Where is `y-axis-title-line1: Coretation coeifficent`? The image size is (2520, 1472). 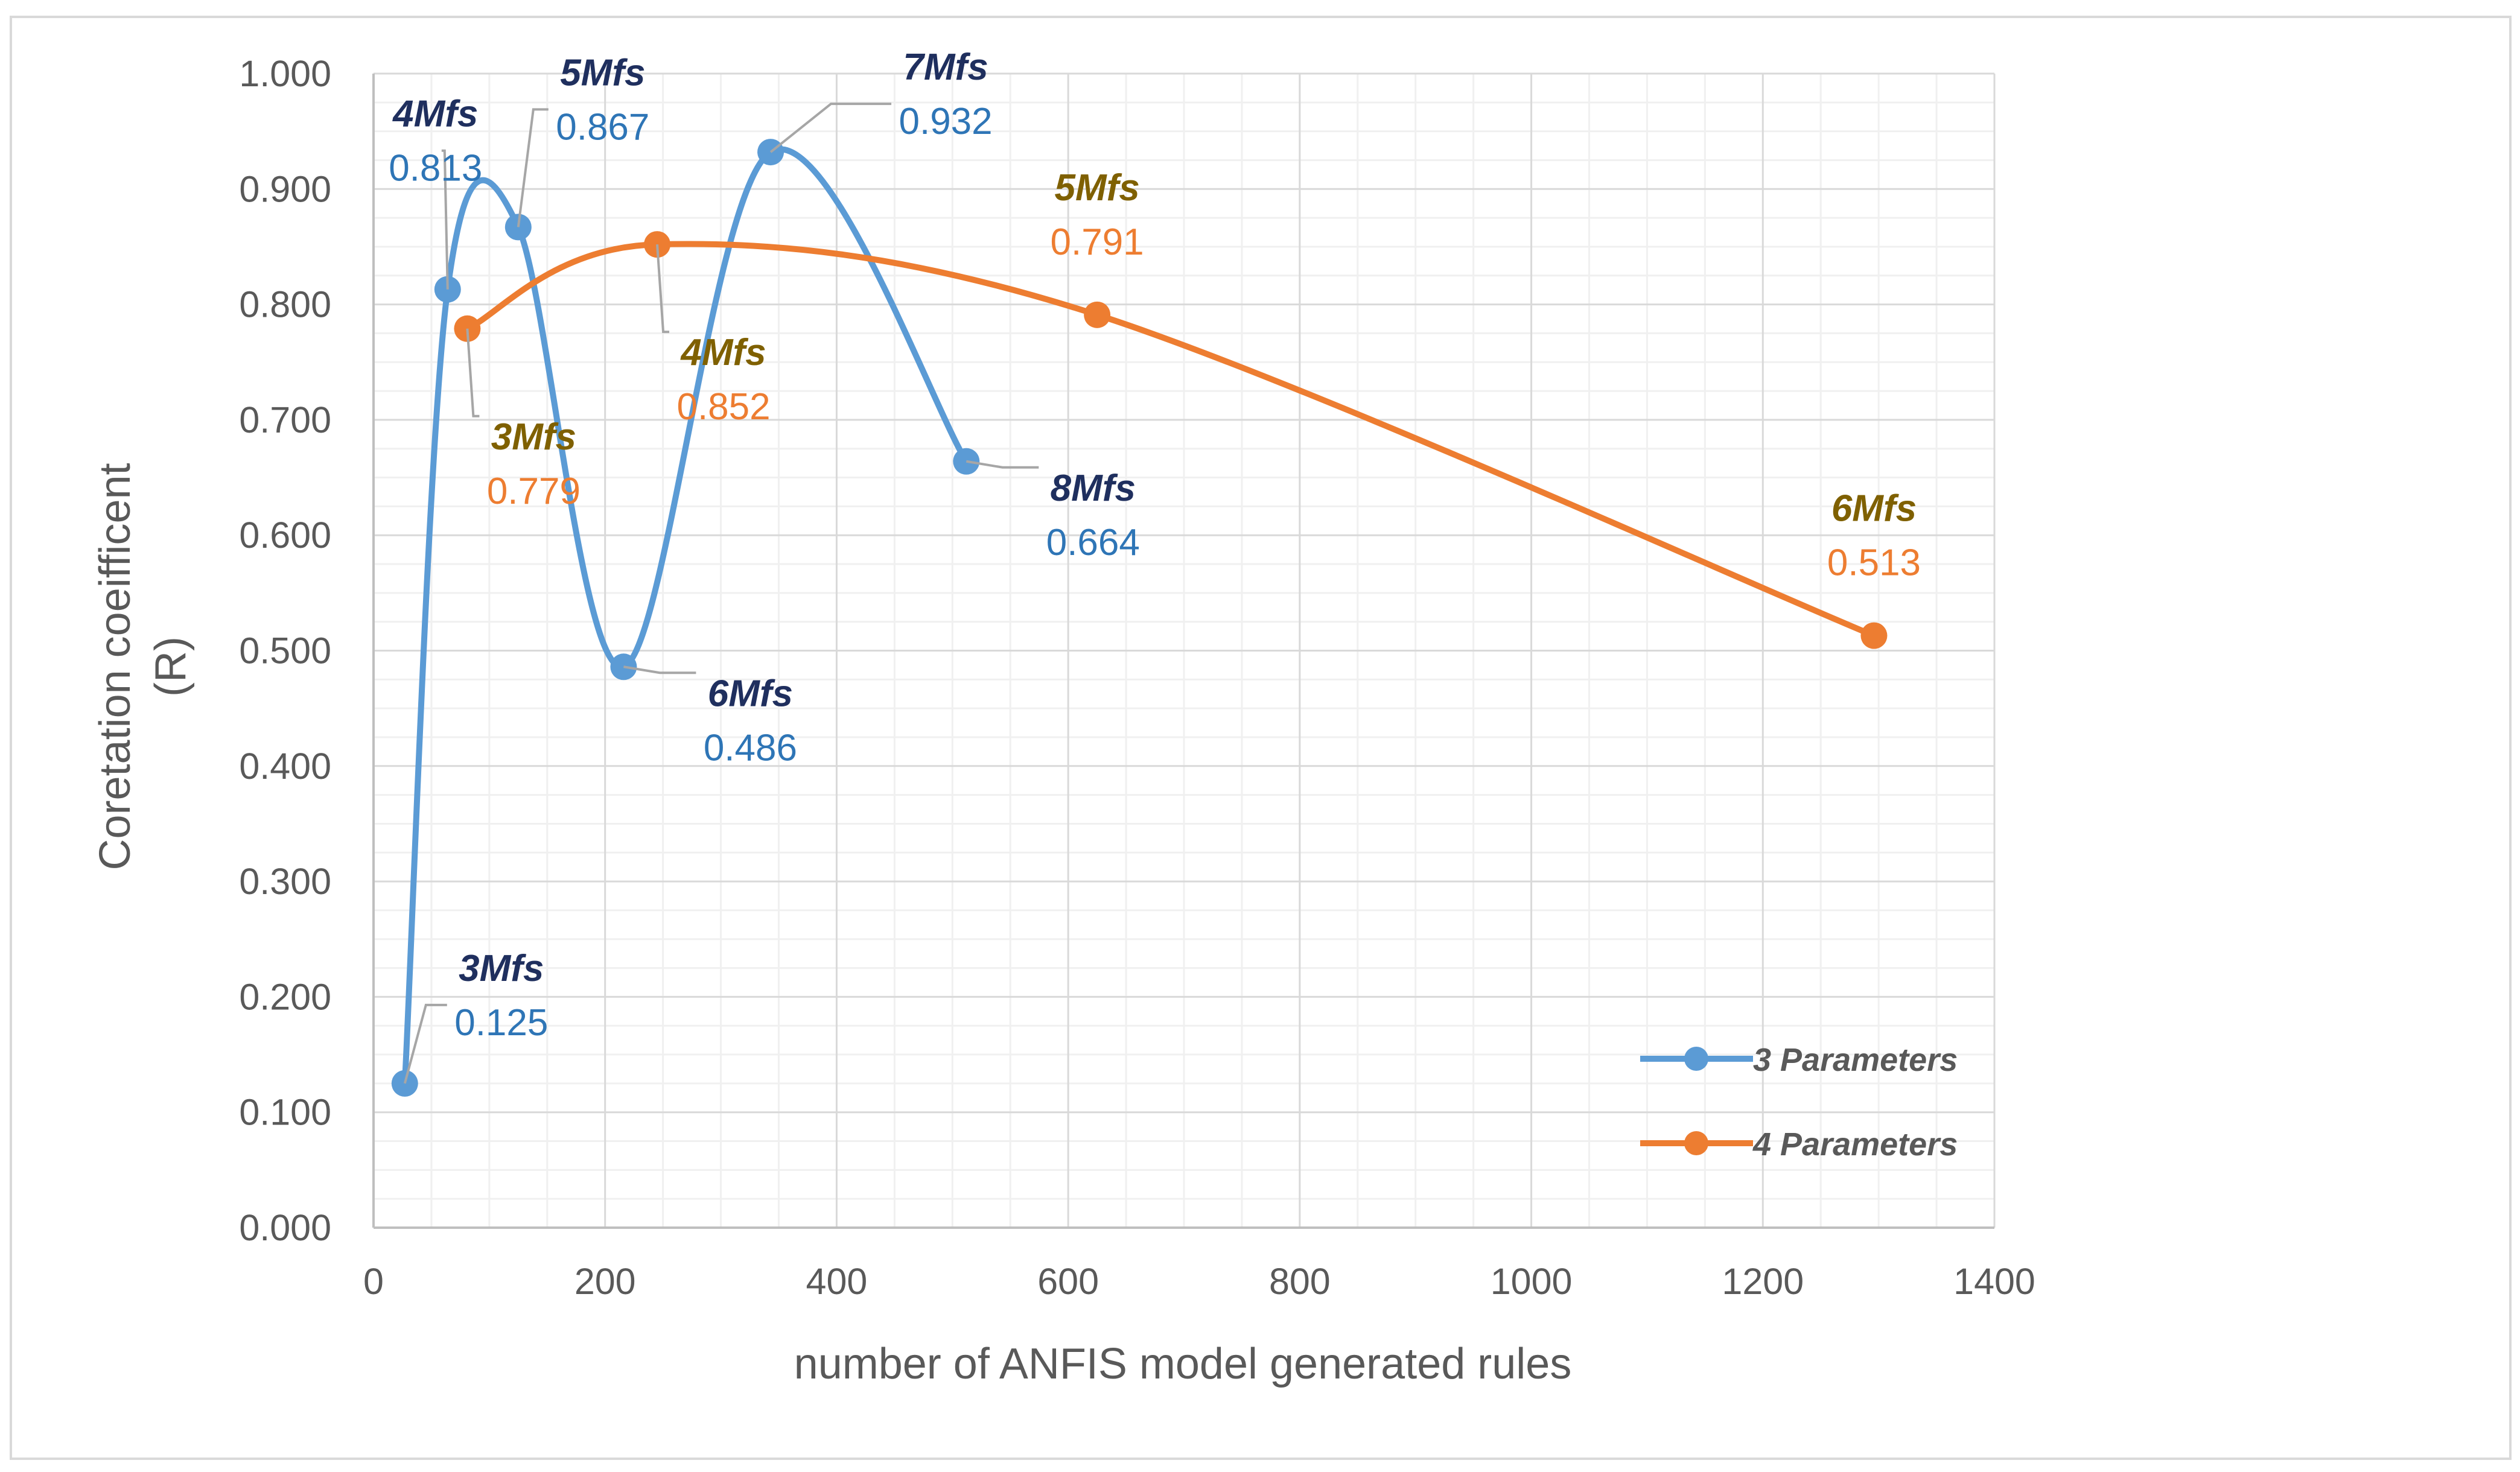 y-axis-title-line1: Coretation coeifficent is located at coordinates (115, 666).